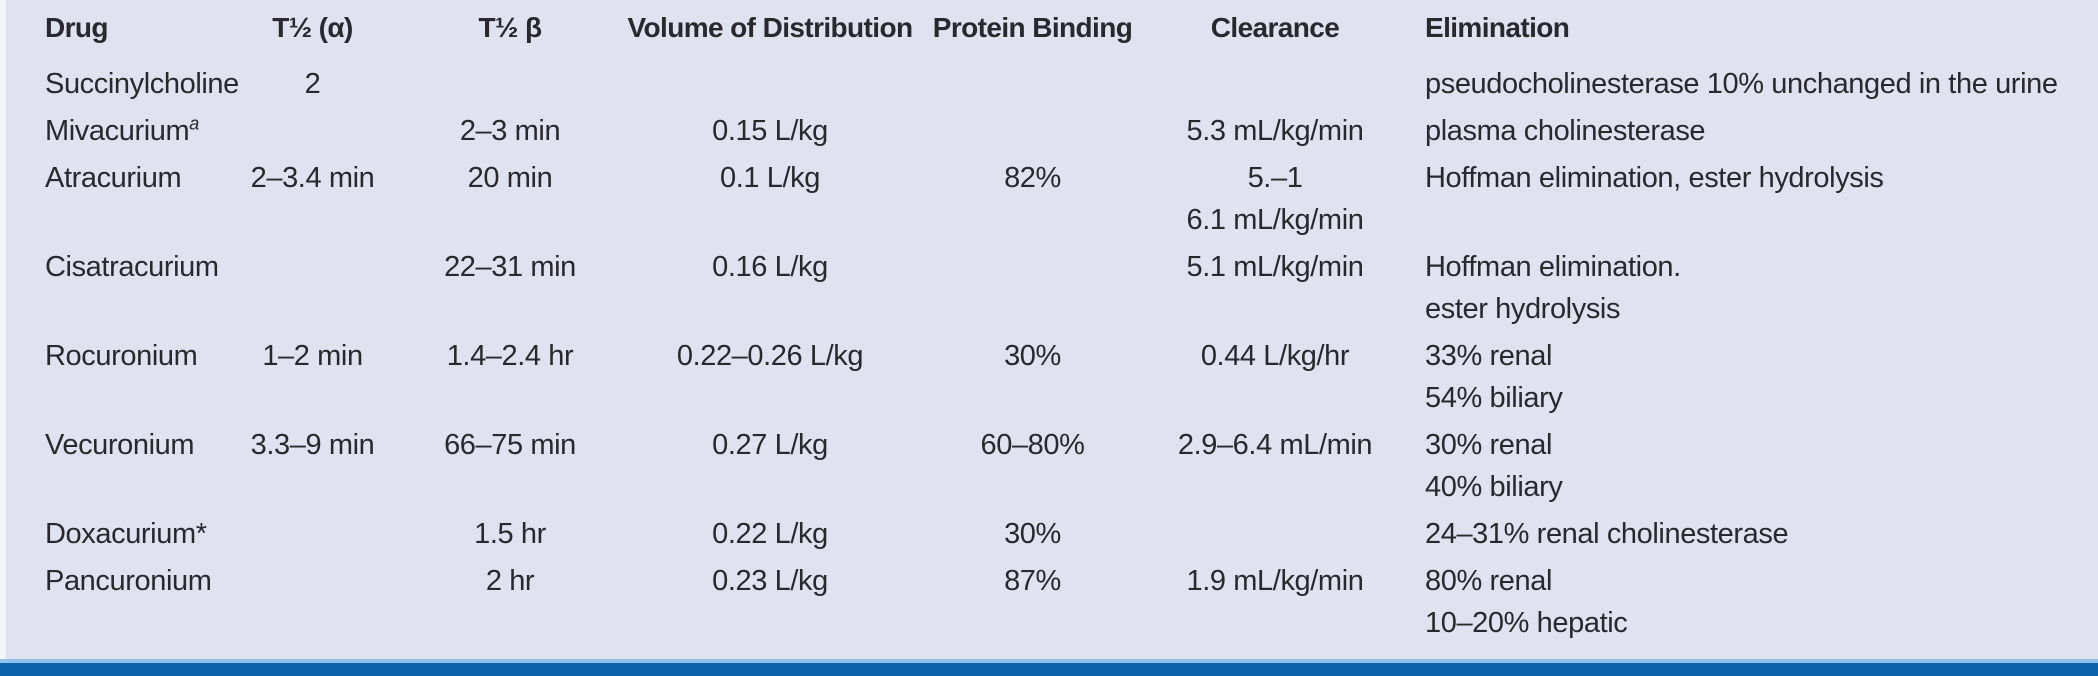 This screenshot has width=2098, height=676. What do you see at coordinates (1565, 131) in the screenshot?
I see `cell-line: plasma cholinesterase` at bounding box center [1565, 131].